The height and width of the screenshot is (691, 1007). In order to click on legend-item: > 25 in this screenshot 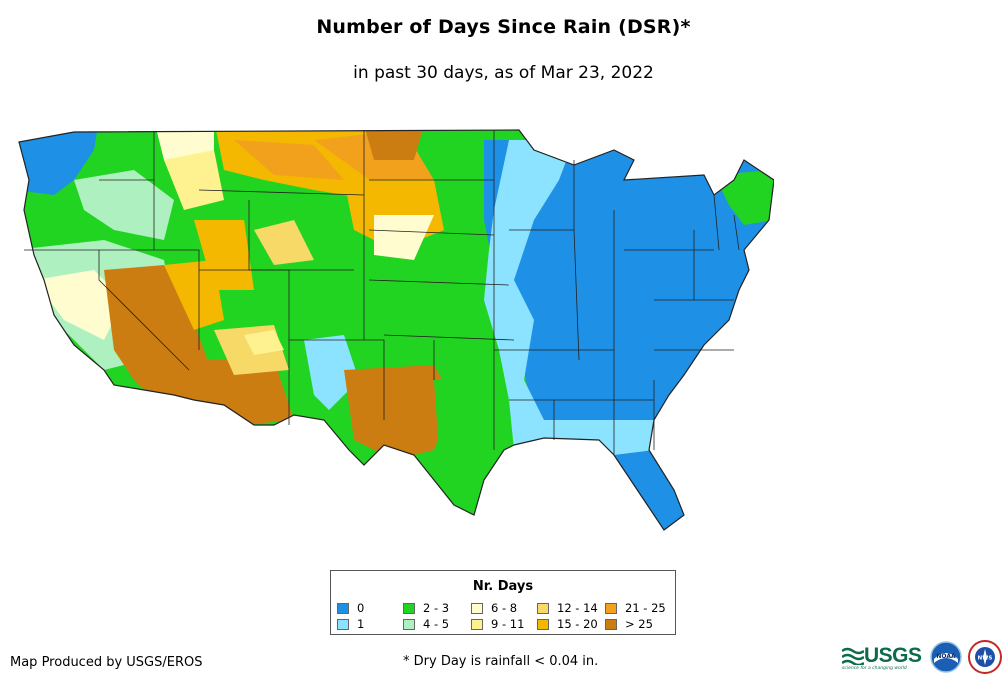, I will do `click(629, 624)`.